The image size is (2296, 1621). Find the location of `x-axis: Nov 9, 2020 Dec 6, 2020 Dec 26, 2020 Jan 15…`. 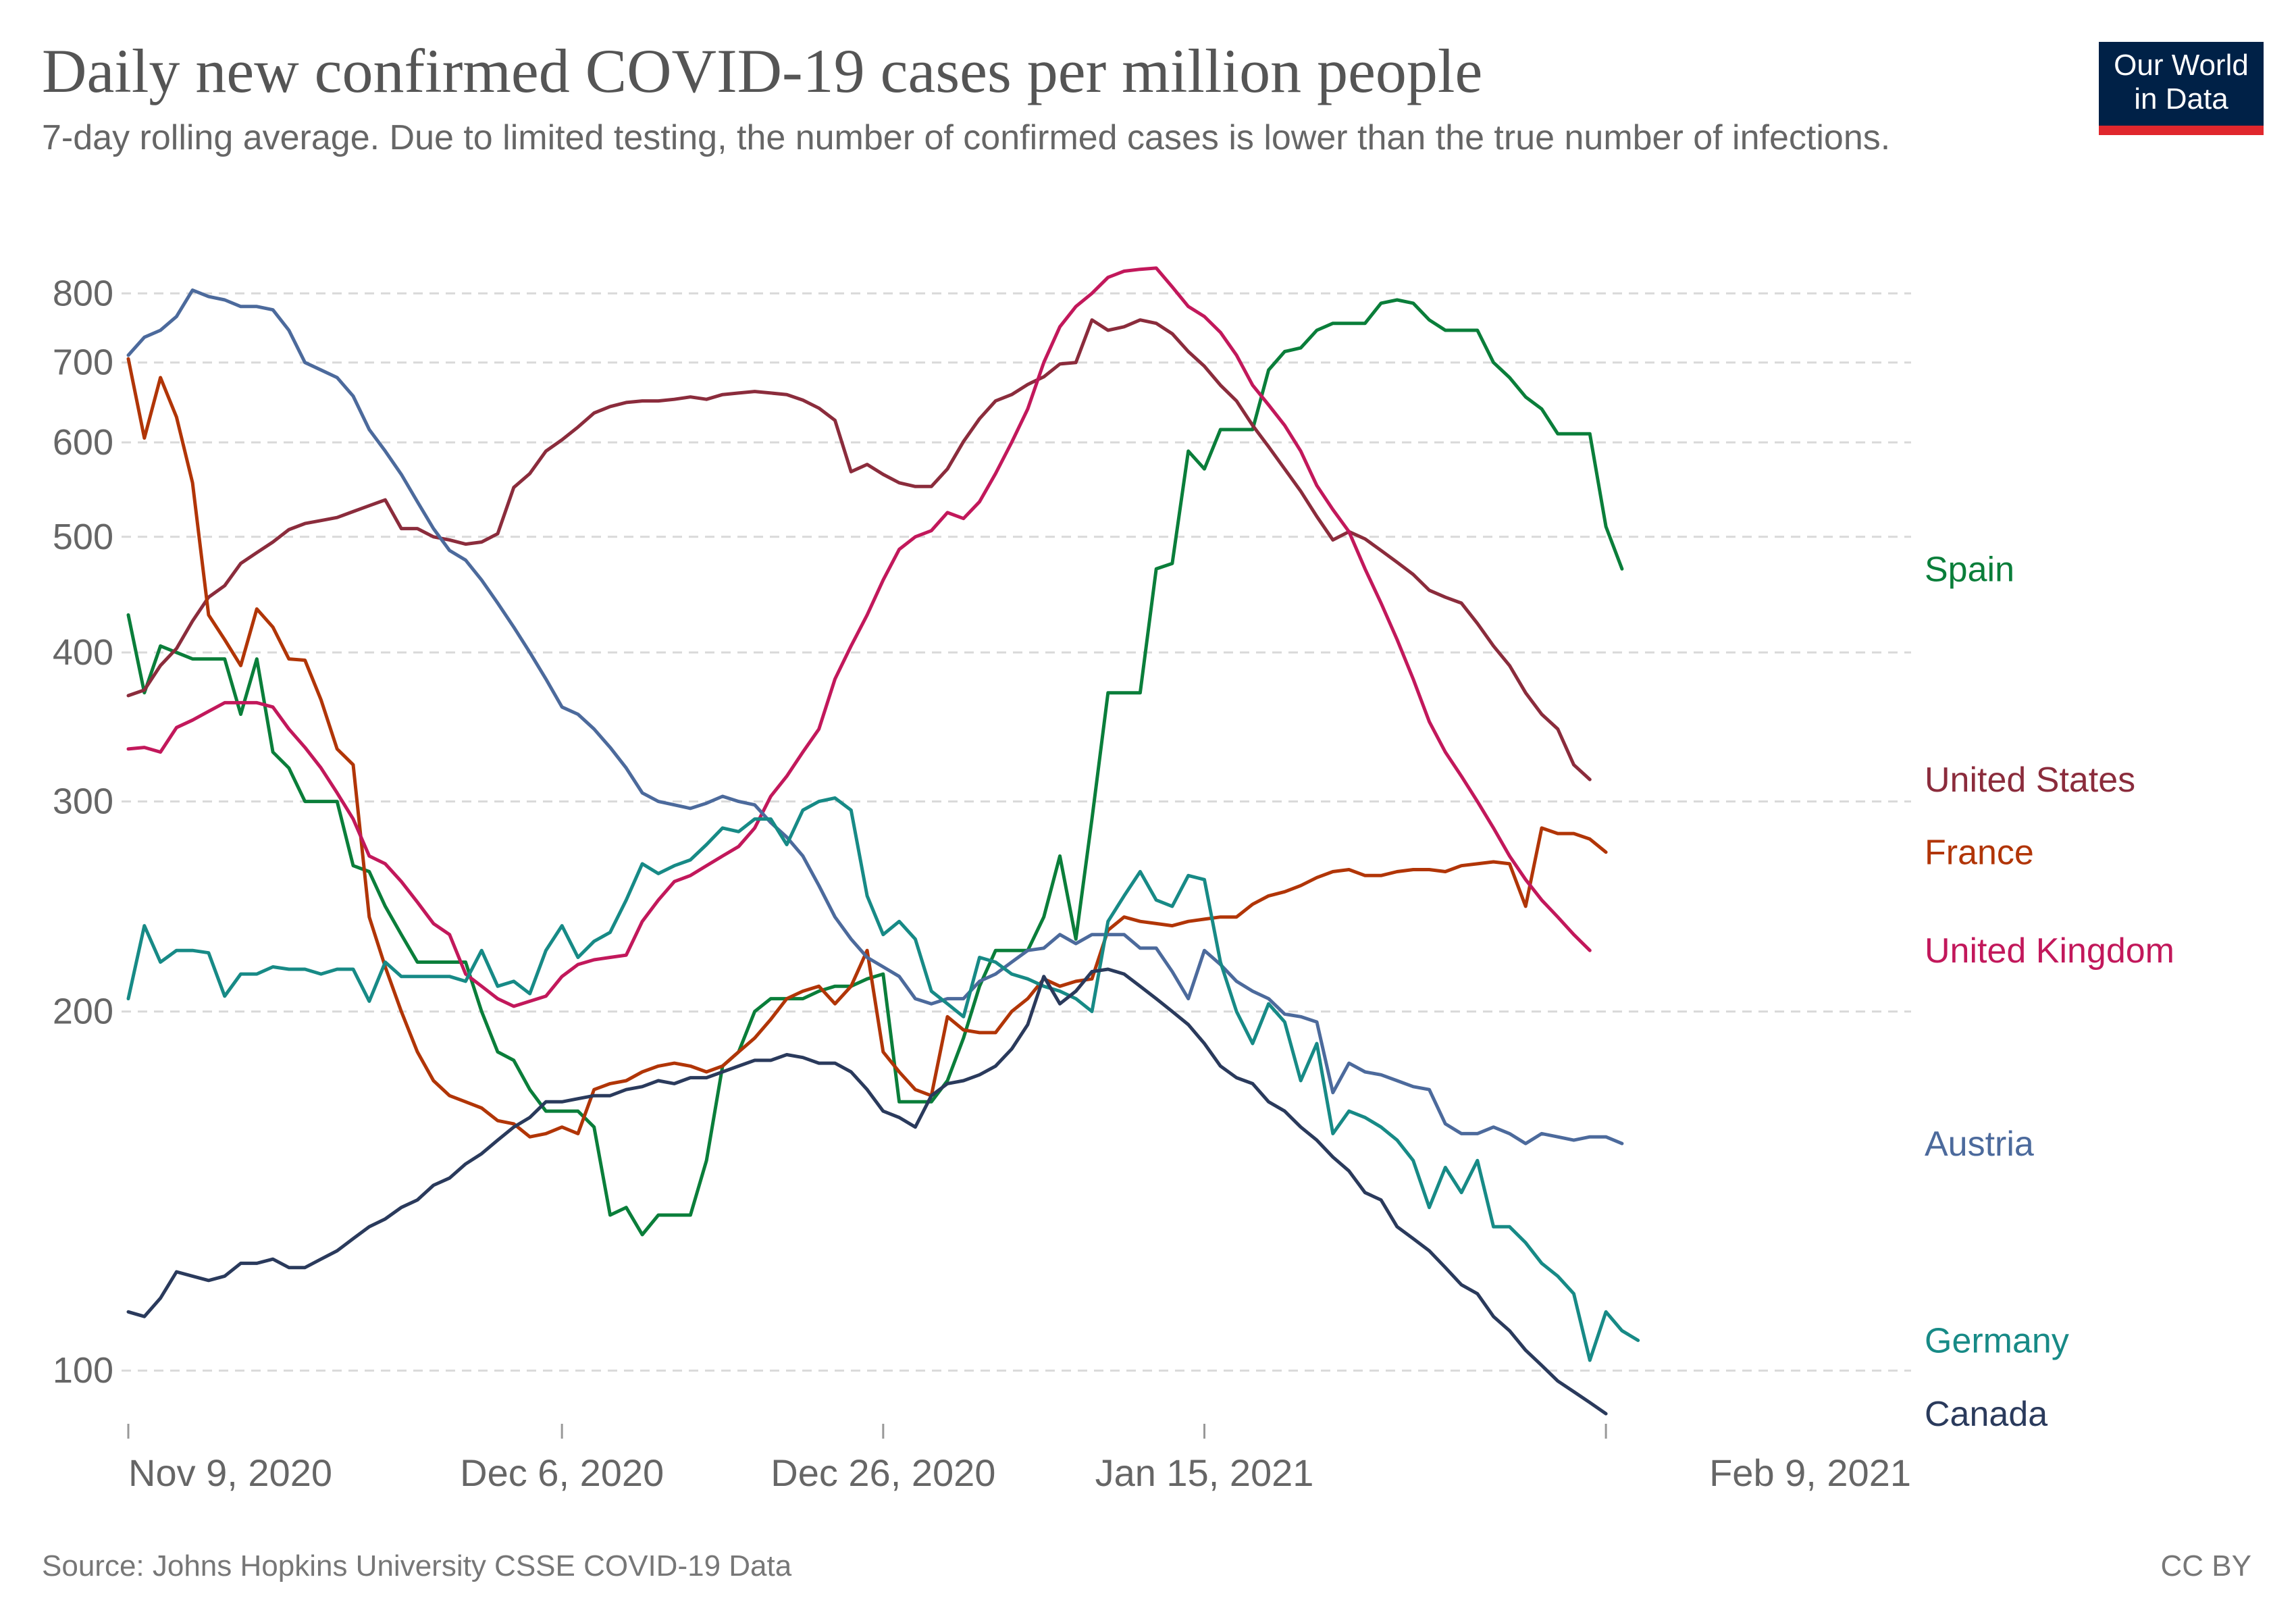

x-axis: Nov 9, 2020 Dec 6, 2020 Dec 26, 2020 Jan 15… is located at coordinates (1019, 1459).